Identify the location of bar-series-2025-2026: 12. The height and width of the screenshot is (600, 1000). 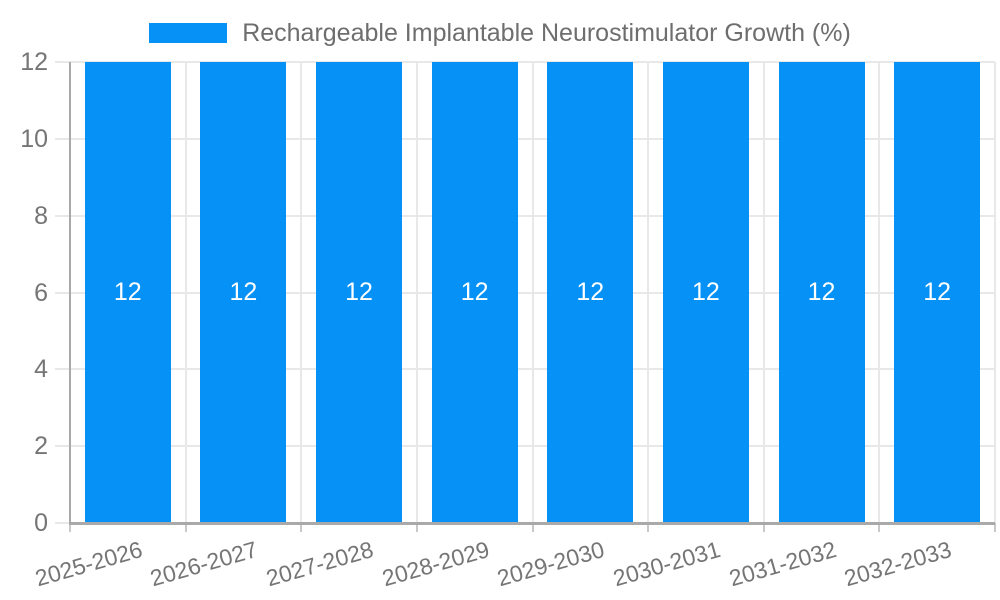
(127, 292).